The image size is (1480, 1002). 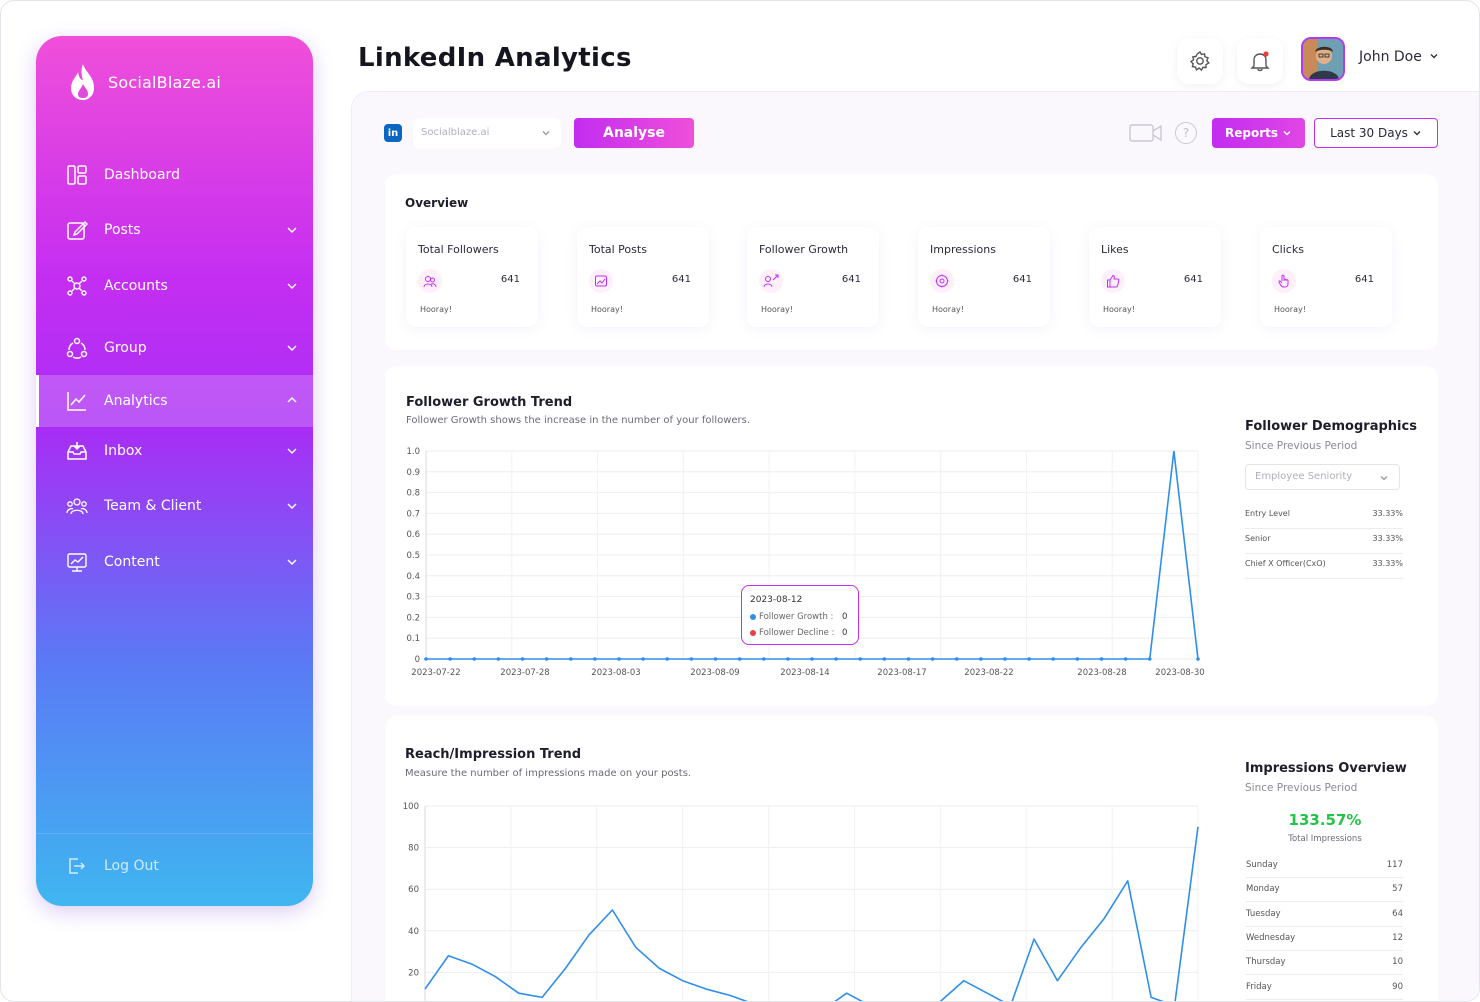 I want to click on sidebar-item-label: Content, so click(x=132, y=562).